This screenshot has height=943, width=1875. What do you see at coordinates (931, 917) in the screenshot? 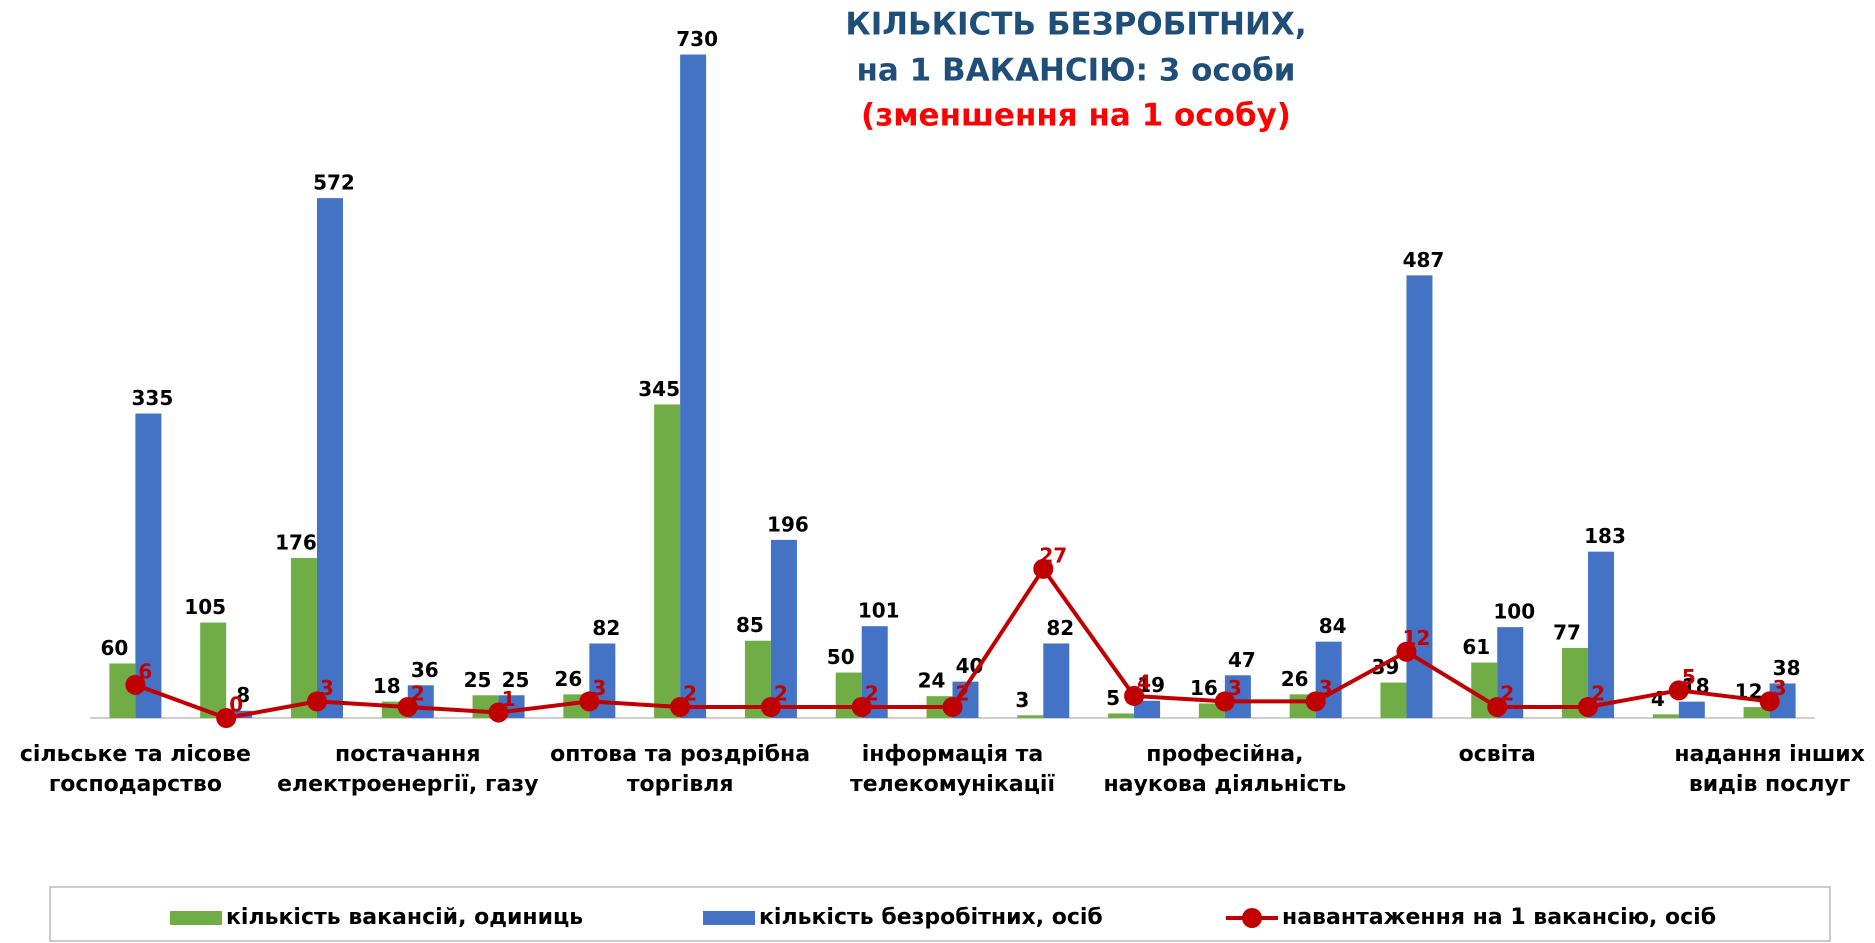
I see `legend-label: кількість безробітних, осіб` at bounding box center [931, 917].